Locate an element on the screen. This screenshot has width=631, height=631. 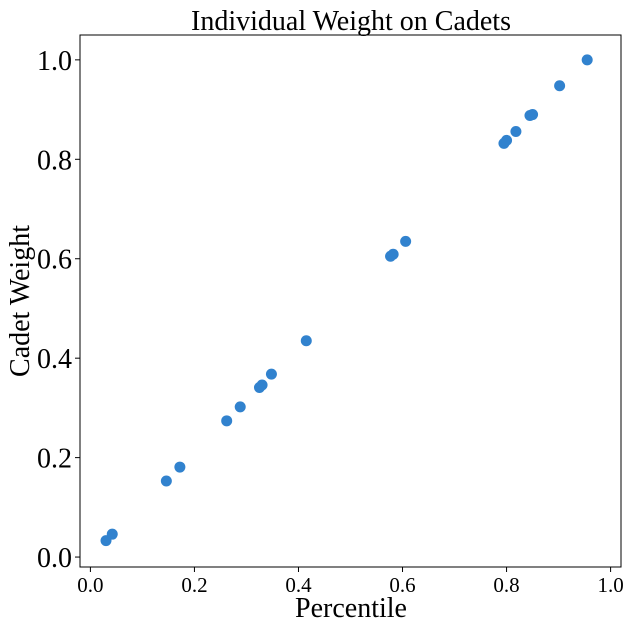
x-tick-label: 0.0 is located at coordinates (90, 585).